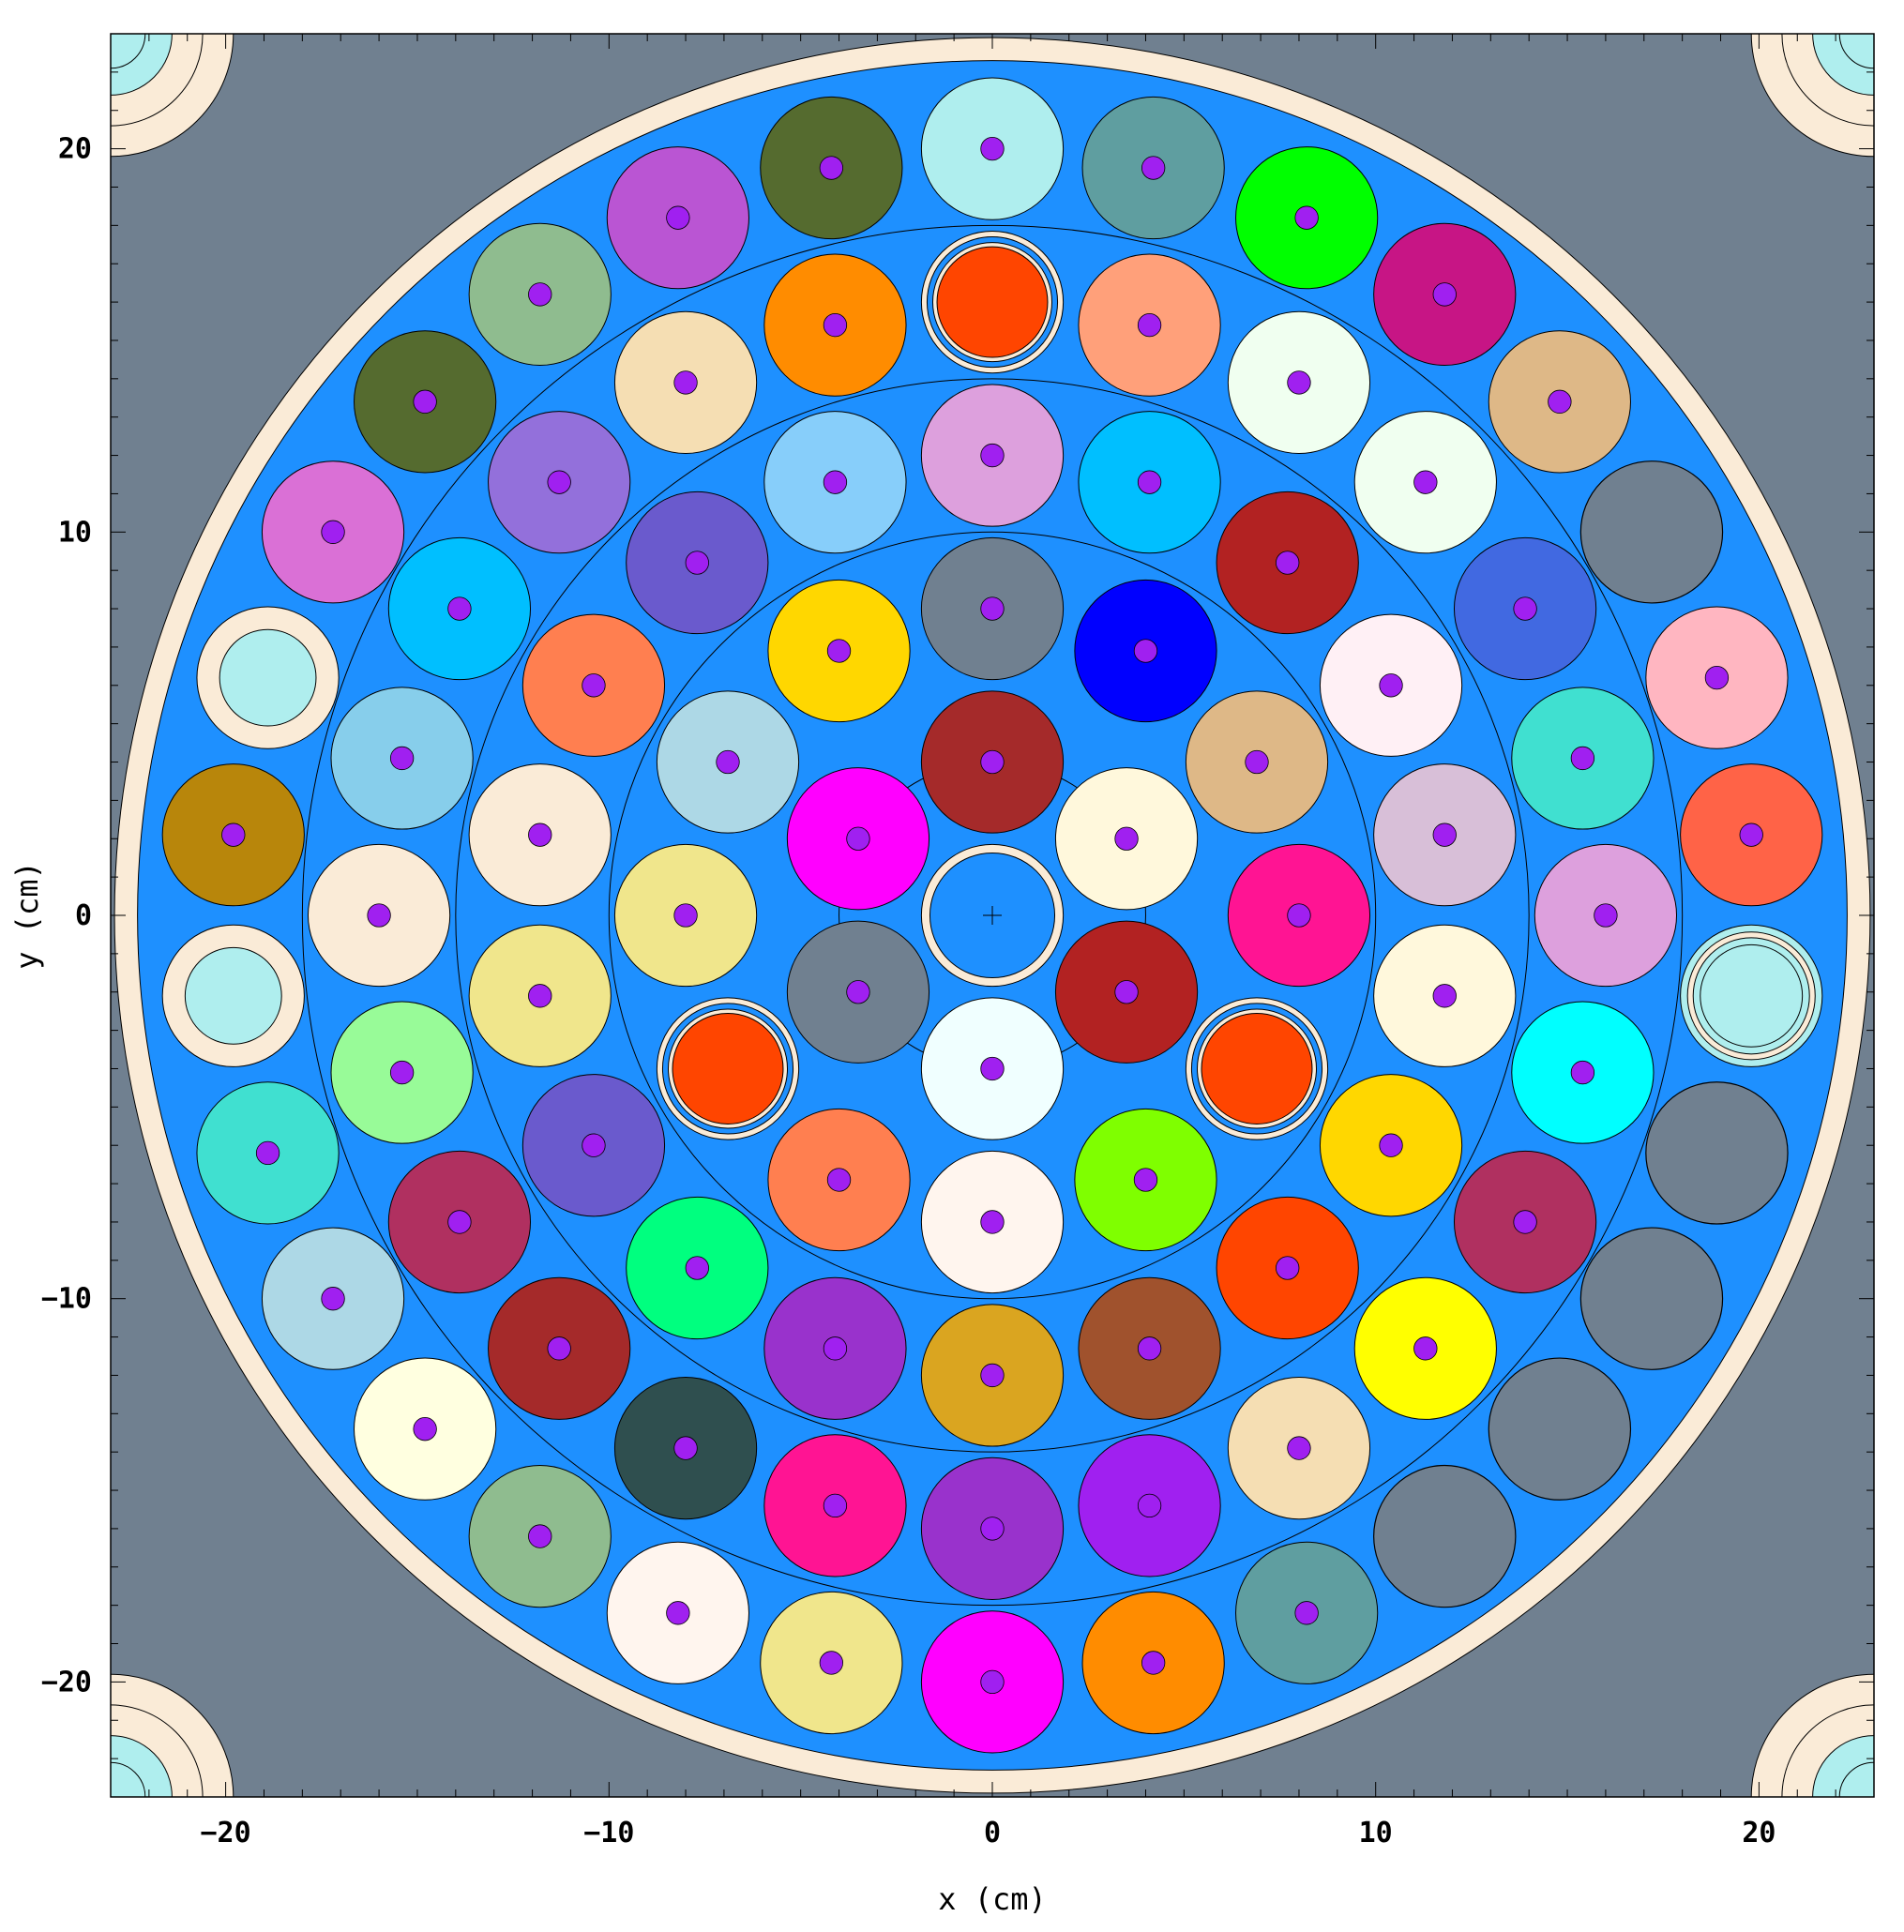 The width and height of the screenshot is (1904, 1932). What do you see at coordinates (66, 1299) in the screenshot?
I see `y-tick-label: −10` at bounding box center [66, 1299].